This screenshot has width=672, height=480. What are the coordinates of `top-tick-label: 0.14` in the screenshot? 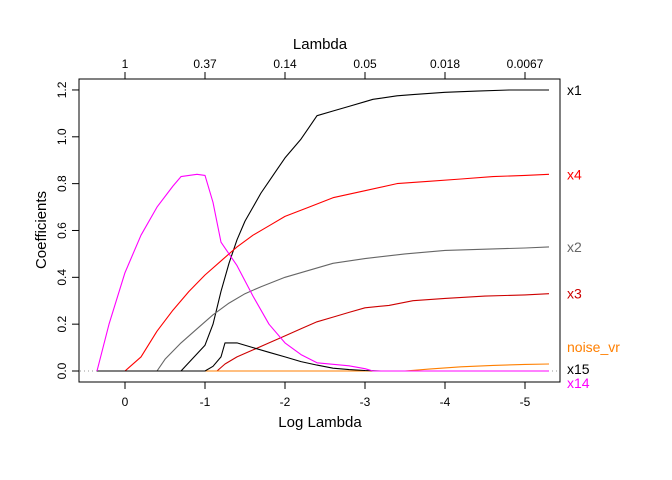 It's located at (285, 64).